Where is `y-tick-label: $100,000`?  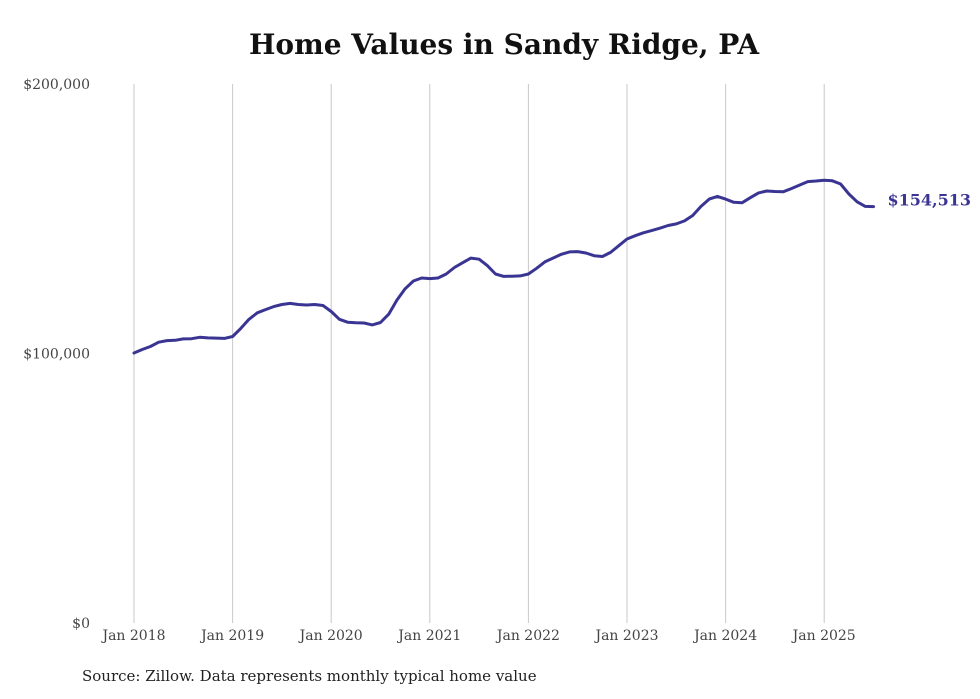
y-tick-label: $100,000 is located at coordinates (56, 355).